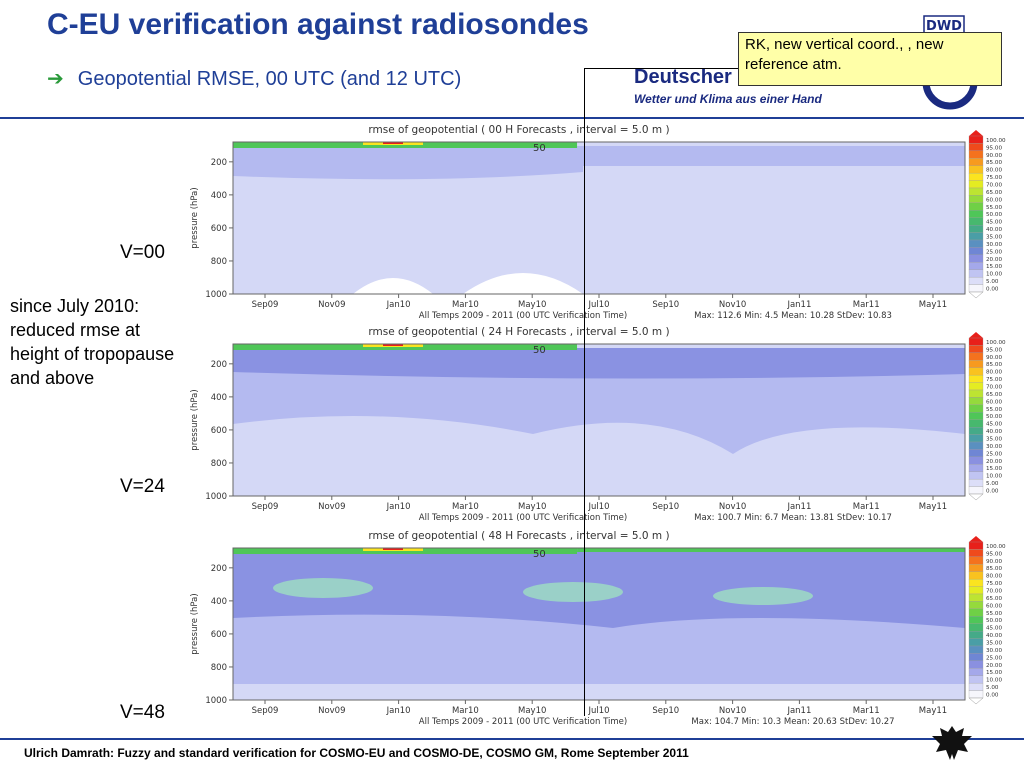 The image size is (1024, 768). I want to click on x-tick-label: Jan11, so click(798, 711).